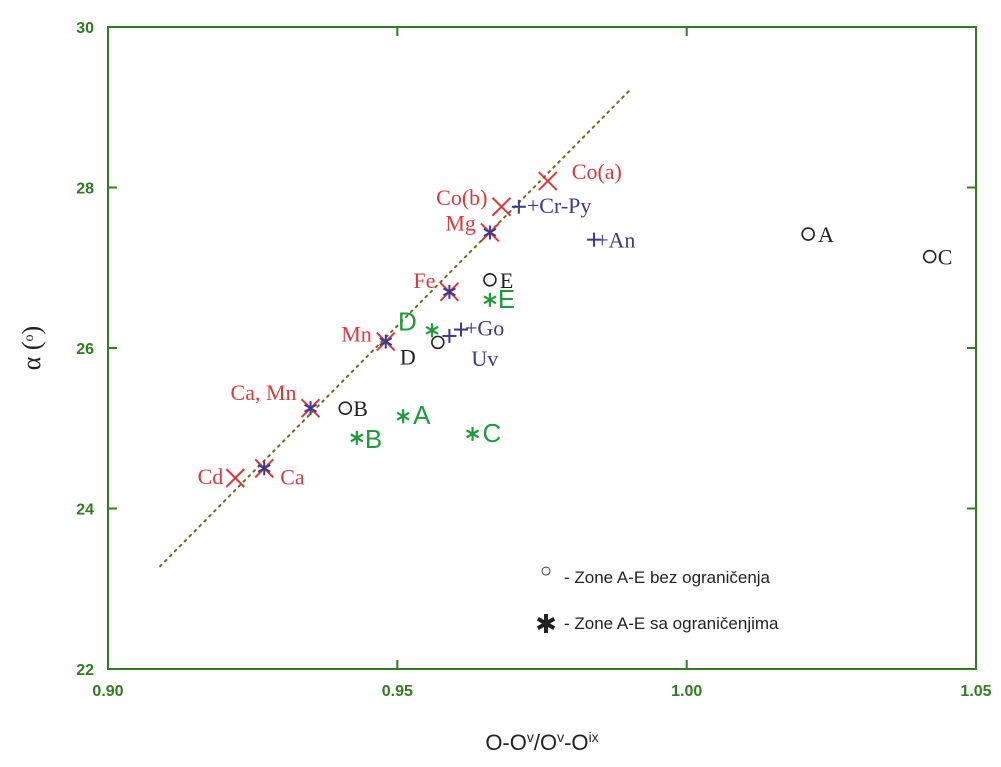  I want to click on x-tick-label: 1.05, so click(975, 691).